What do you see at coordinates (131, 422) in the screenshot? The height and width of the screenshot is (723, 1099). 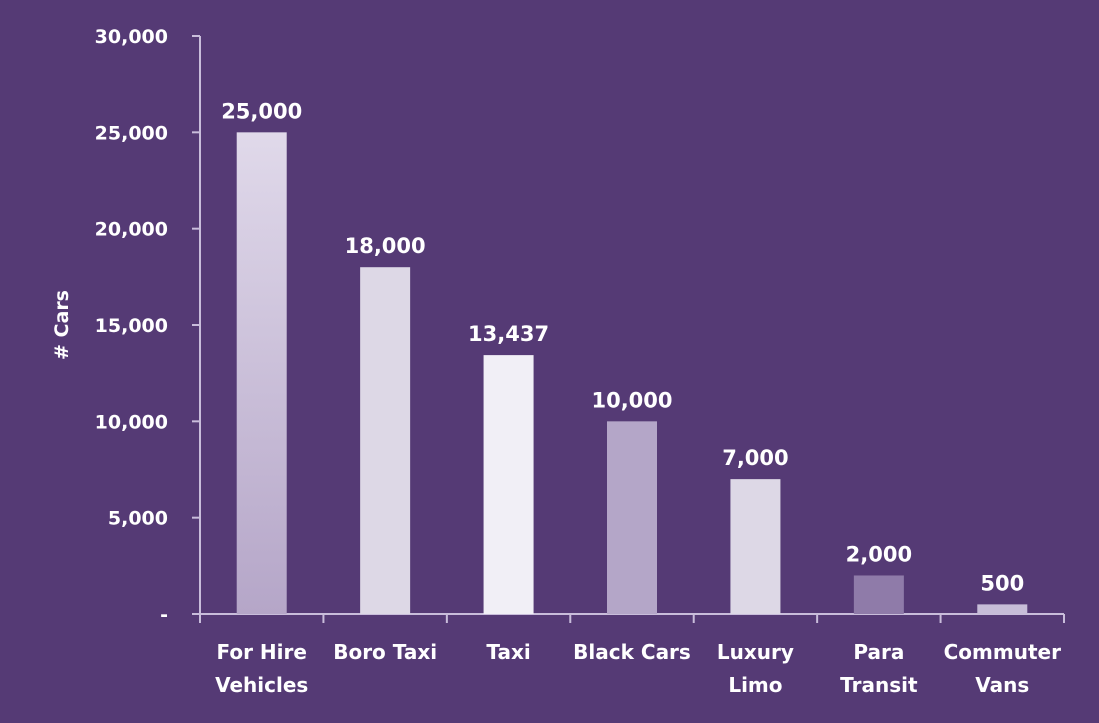 I see `y-tick-label: 10,000` at bounding box center [131, 422].